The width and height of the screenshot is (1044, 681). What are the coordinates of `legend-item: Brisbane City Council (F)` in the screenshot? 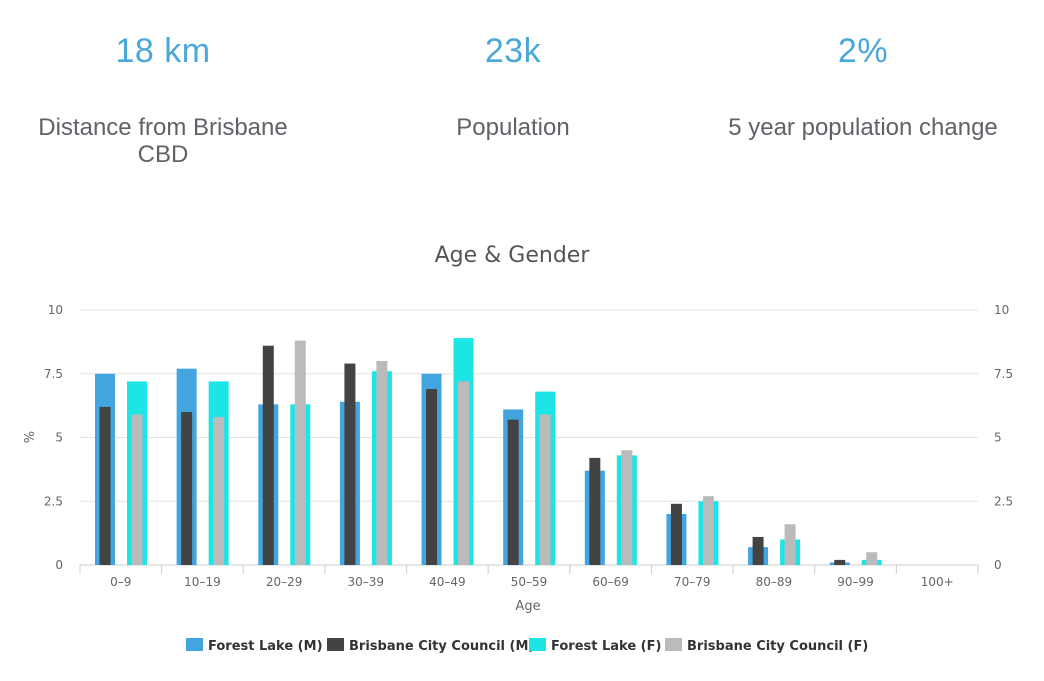 It's located at (766, 646).